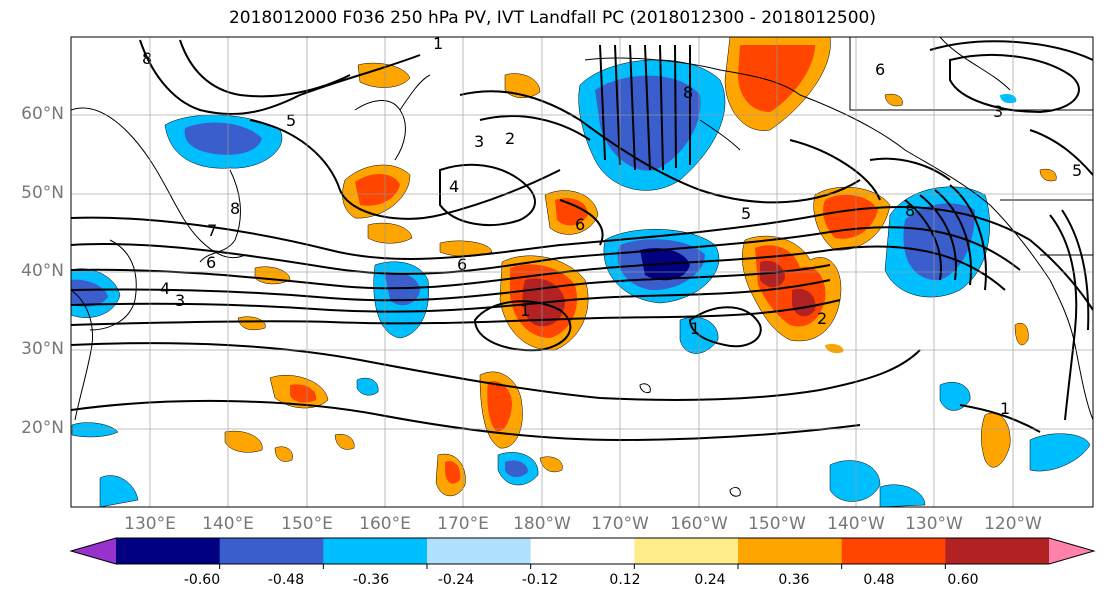 The image size is (1105, 601). What do you see at coordinates (963, 580) in the screenshot?
I see `colorbar-tick-label: 0.60` at bounding box center [963, 580].